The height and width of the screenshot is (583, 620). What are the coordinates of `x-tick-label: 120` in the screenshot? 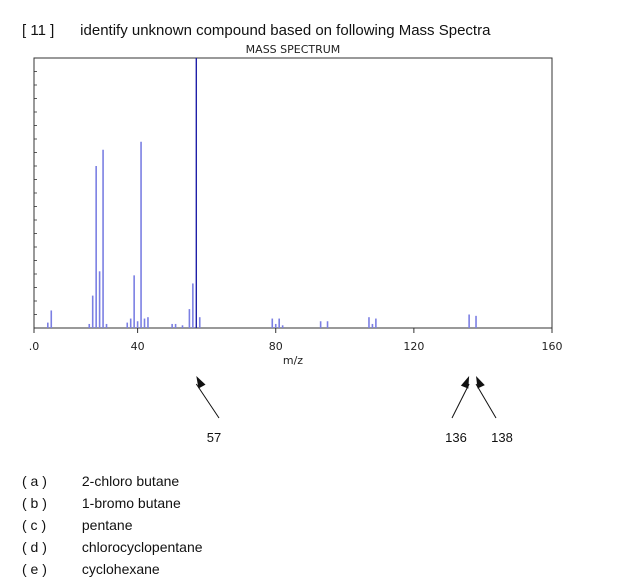 It's located at (413, 346).